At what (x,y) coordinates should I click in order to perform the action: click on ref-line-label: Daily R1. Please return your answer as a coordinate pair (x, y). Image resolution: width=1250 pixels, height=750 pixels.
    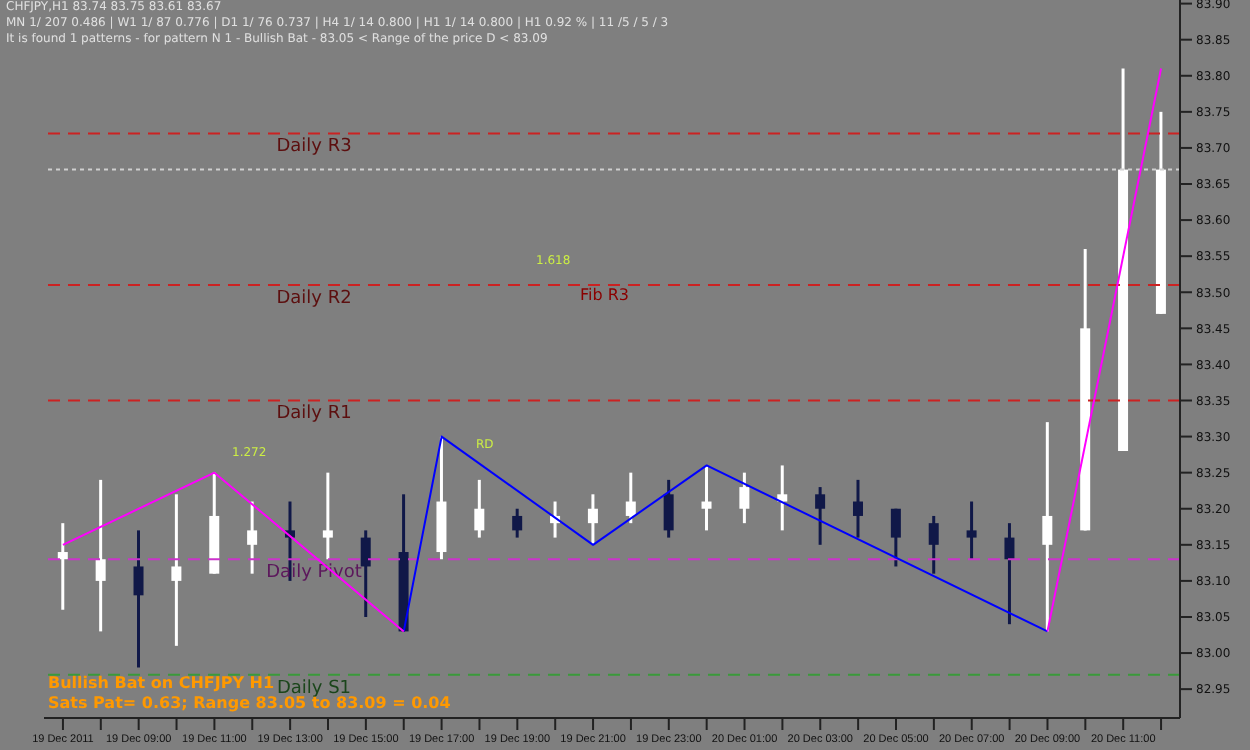
    Looking at the image, I should click on (314, 414).